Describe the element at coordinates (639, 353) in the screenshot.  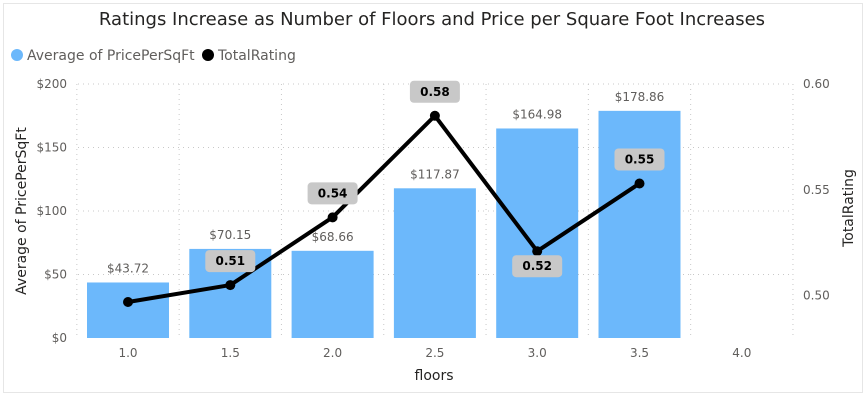
I see `x-tick-label: 3.5` at that location.